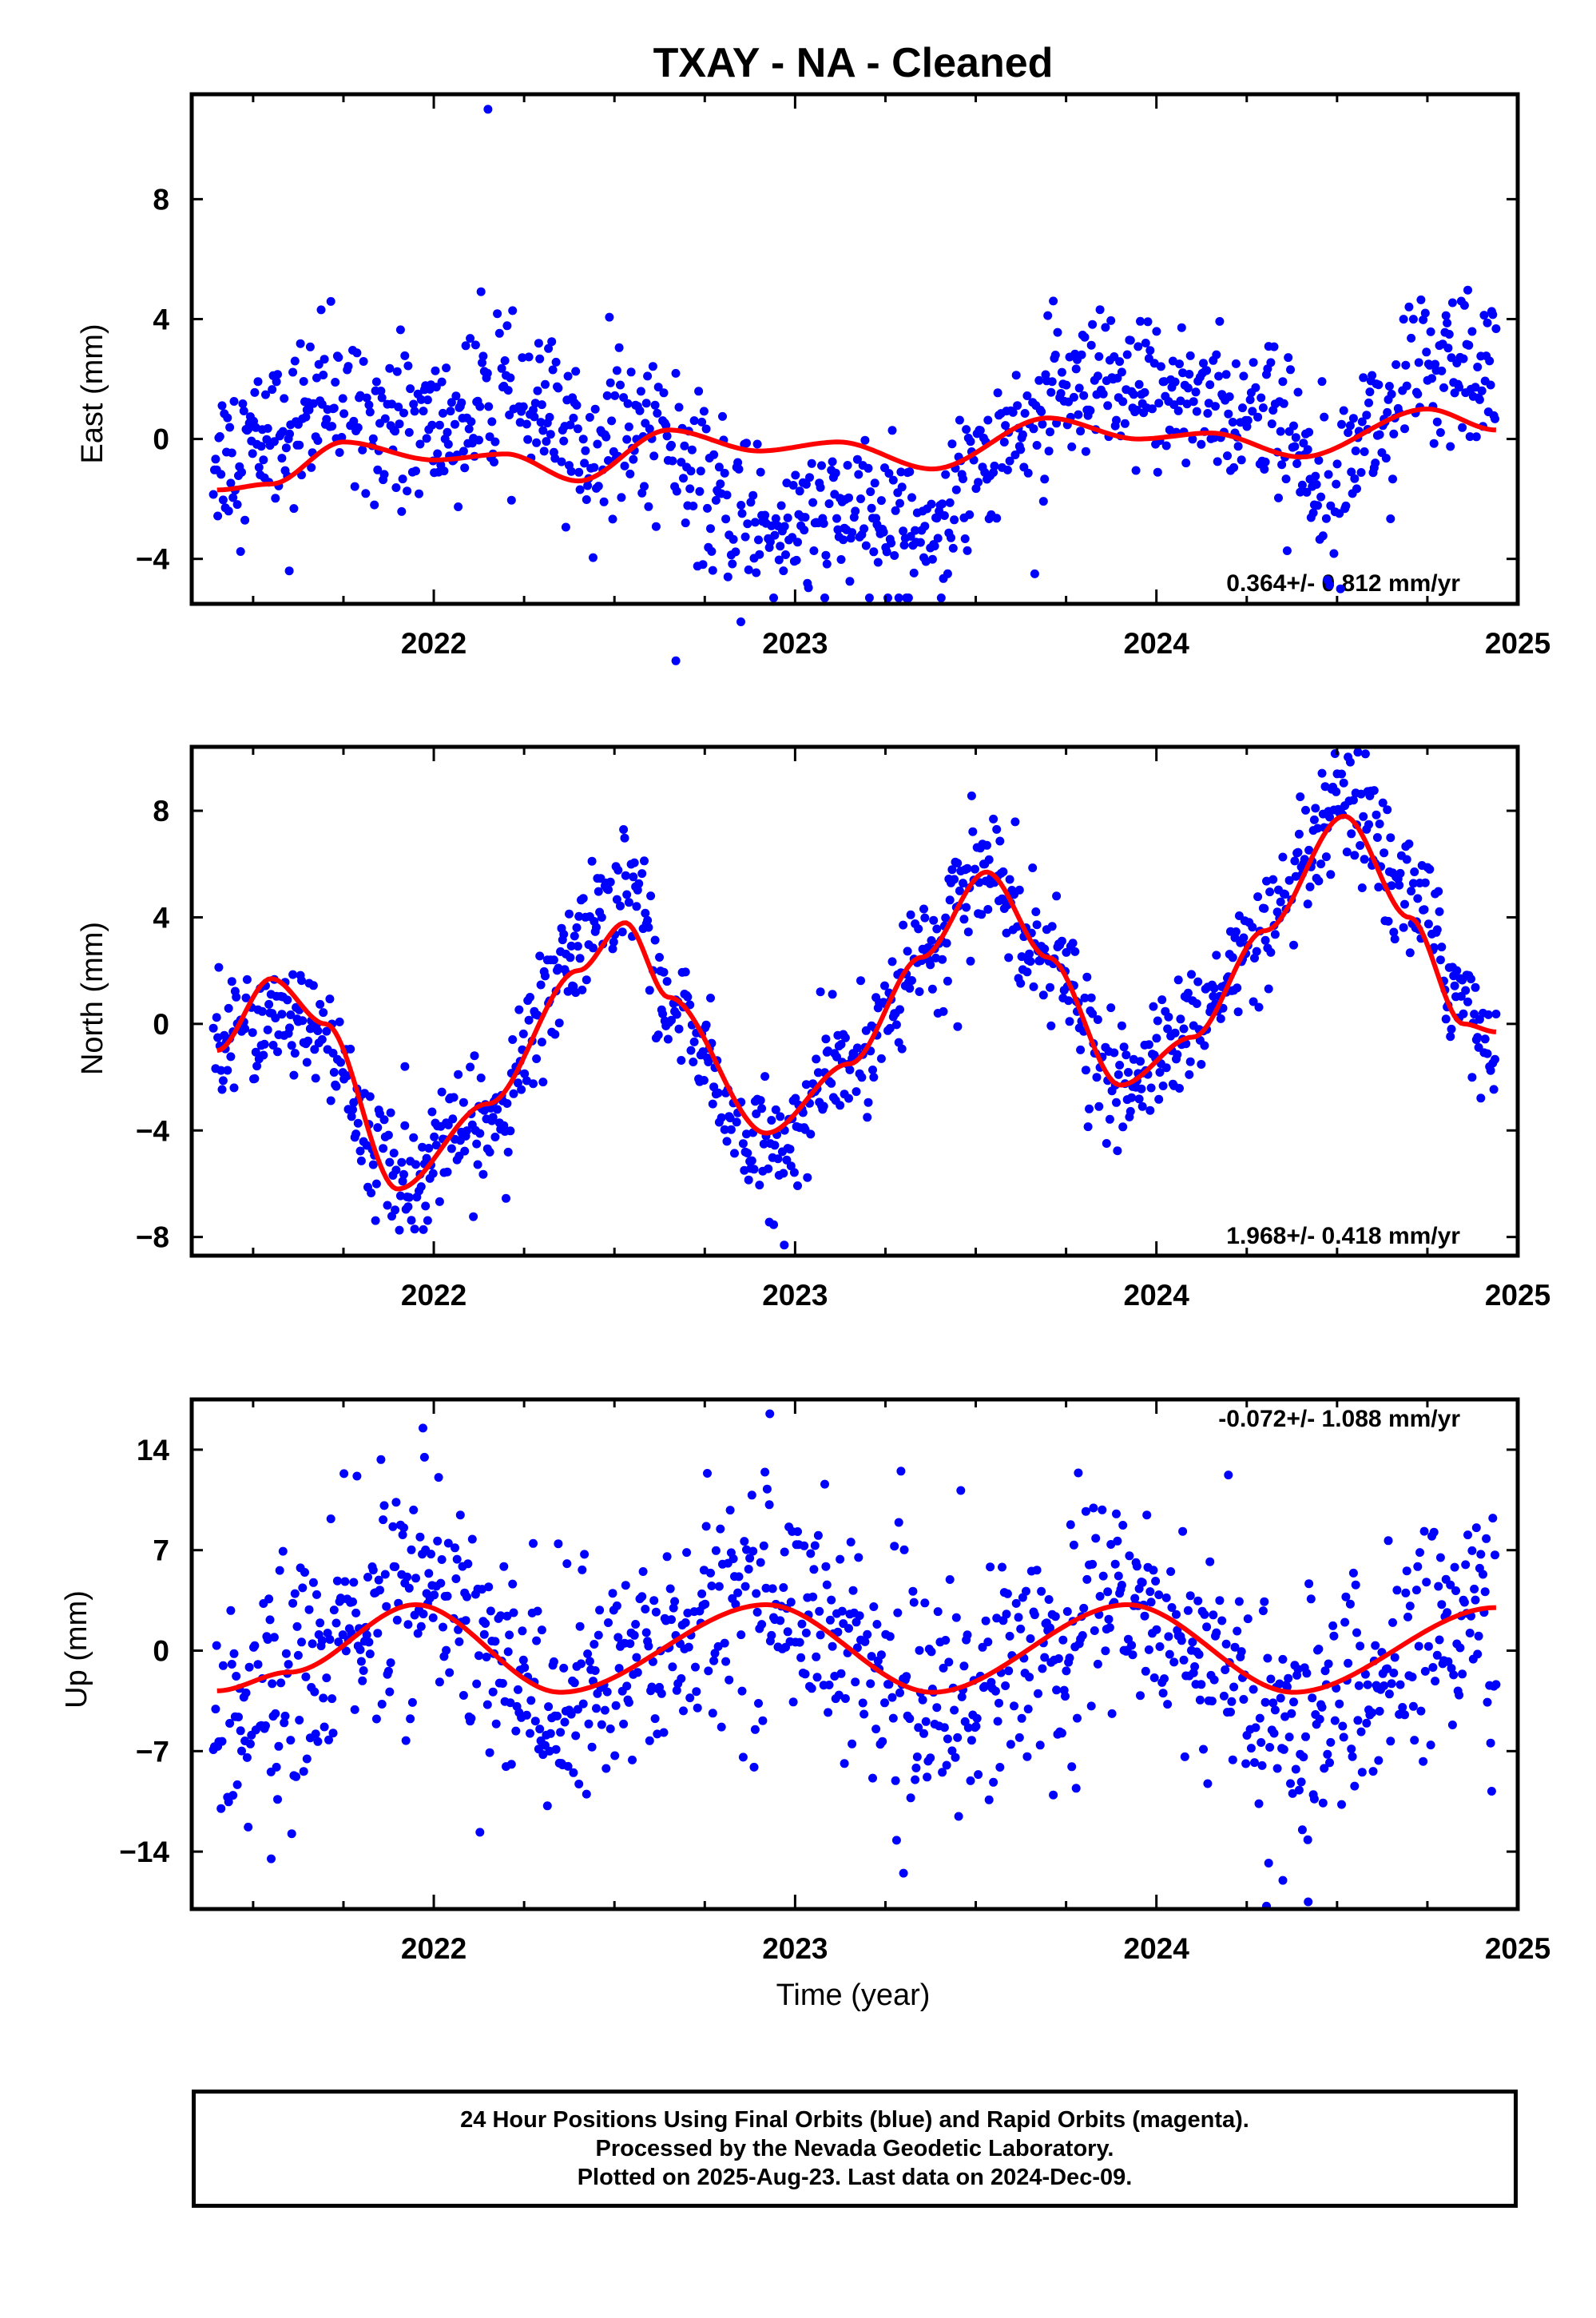 Image resolution: width=1596 pixels, height=2318 pixels. Describe the element at coordinates (1517, 1295) in the screenshot. I see `x-tick-label: 2025` at that location.